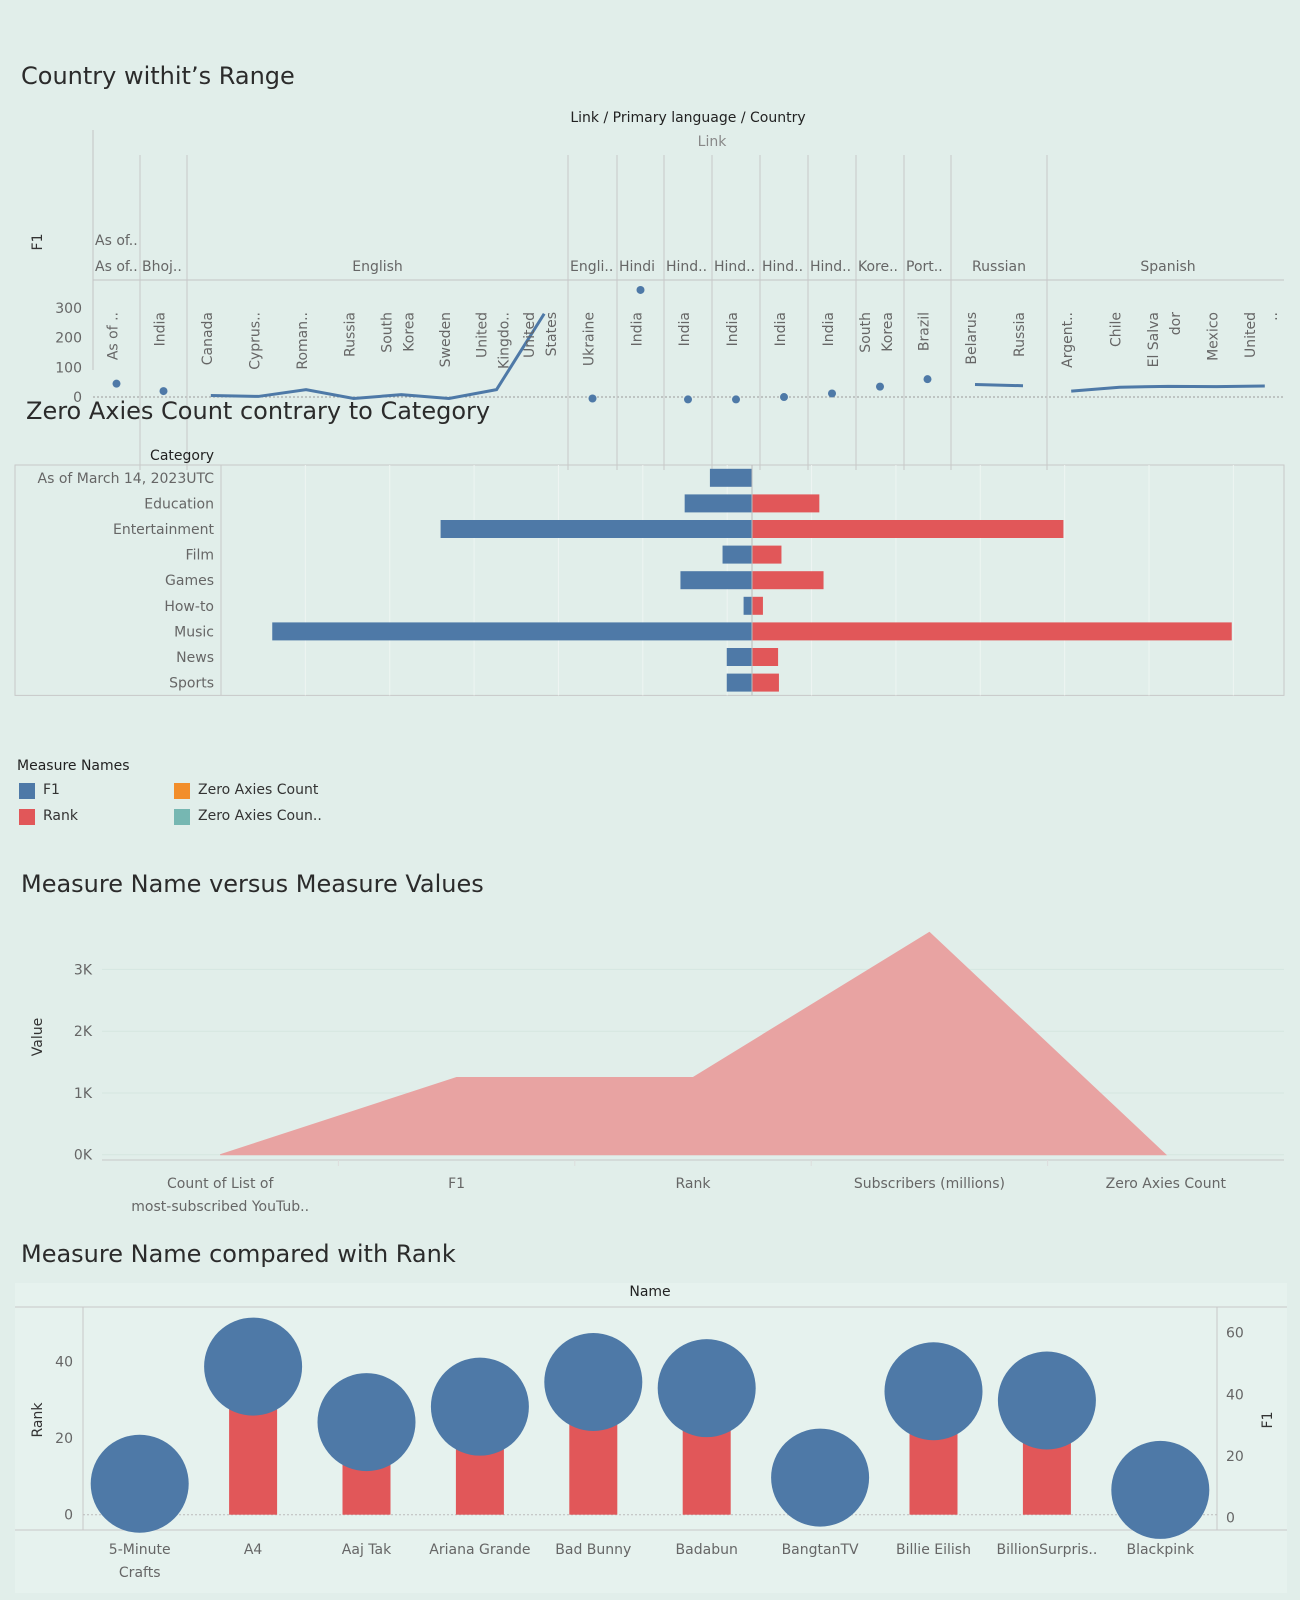 Image resolution: width=1300 pixels, height=1600 pixels. Describe the element at coordinates (479, 1550) in the screenshot. I see `x-tick-label: Ariana Grande` at that location.